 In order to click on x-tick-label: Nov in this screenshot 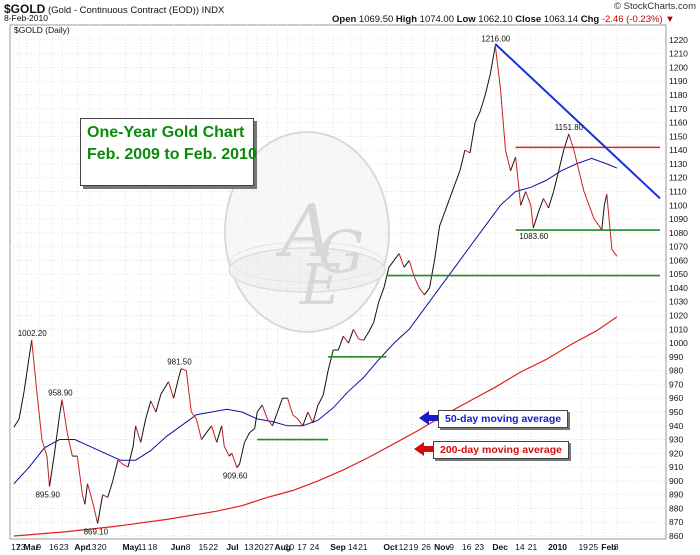, I will do `click(442, 547)`.